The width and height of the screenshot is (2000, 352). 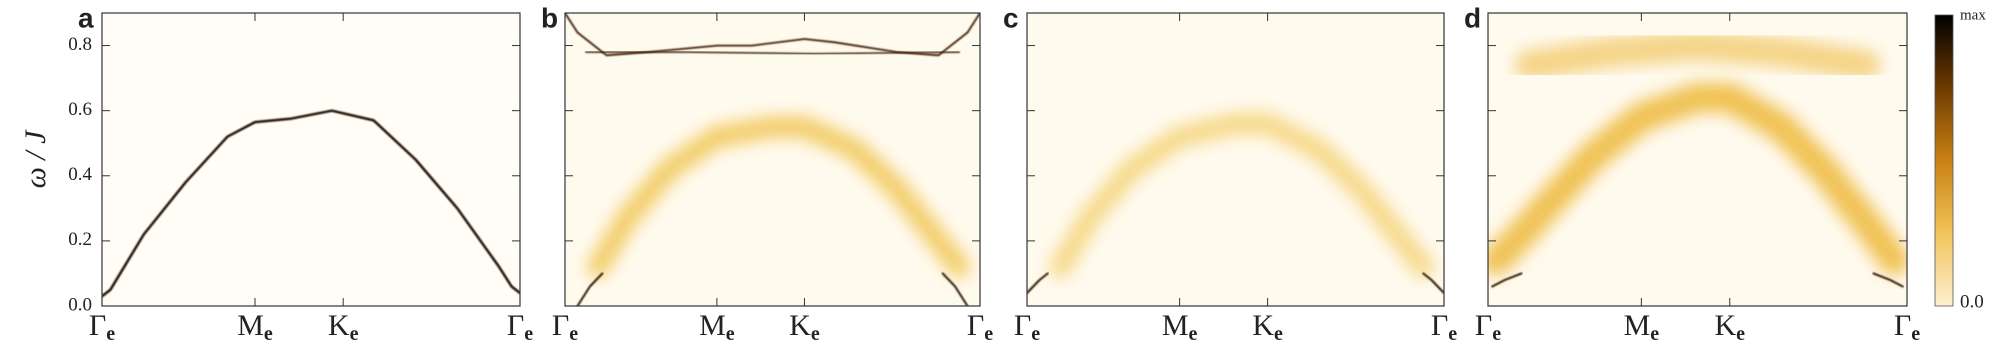 I want to click on y-tick-label: 0.4, so click(x=80, y=174).